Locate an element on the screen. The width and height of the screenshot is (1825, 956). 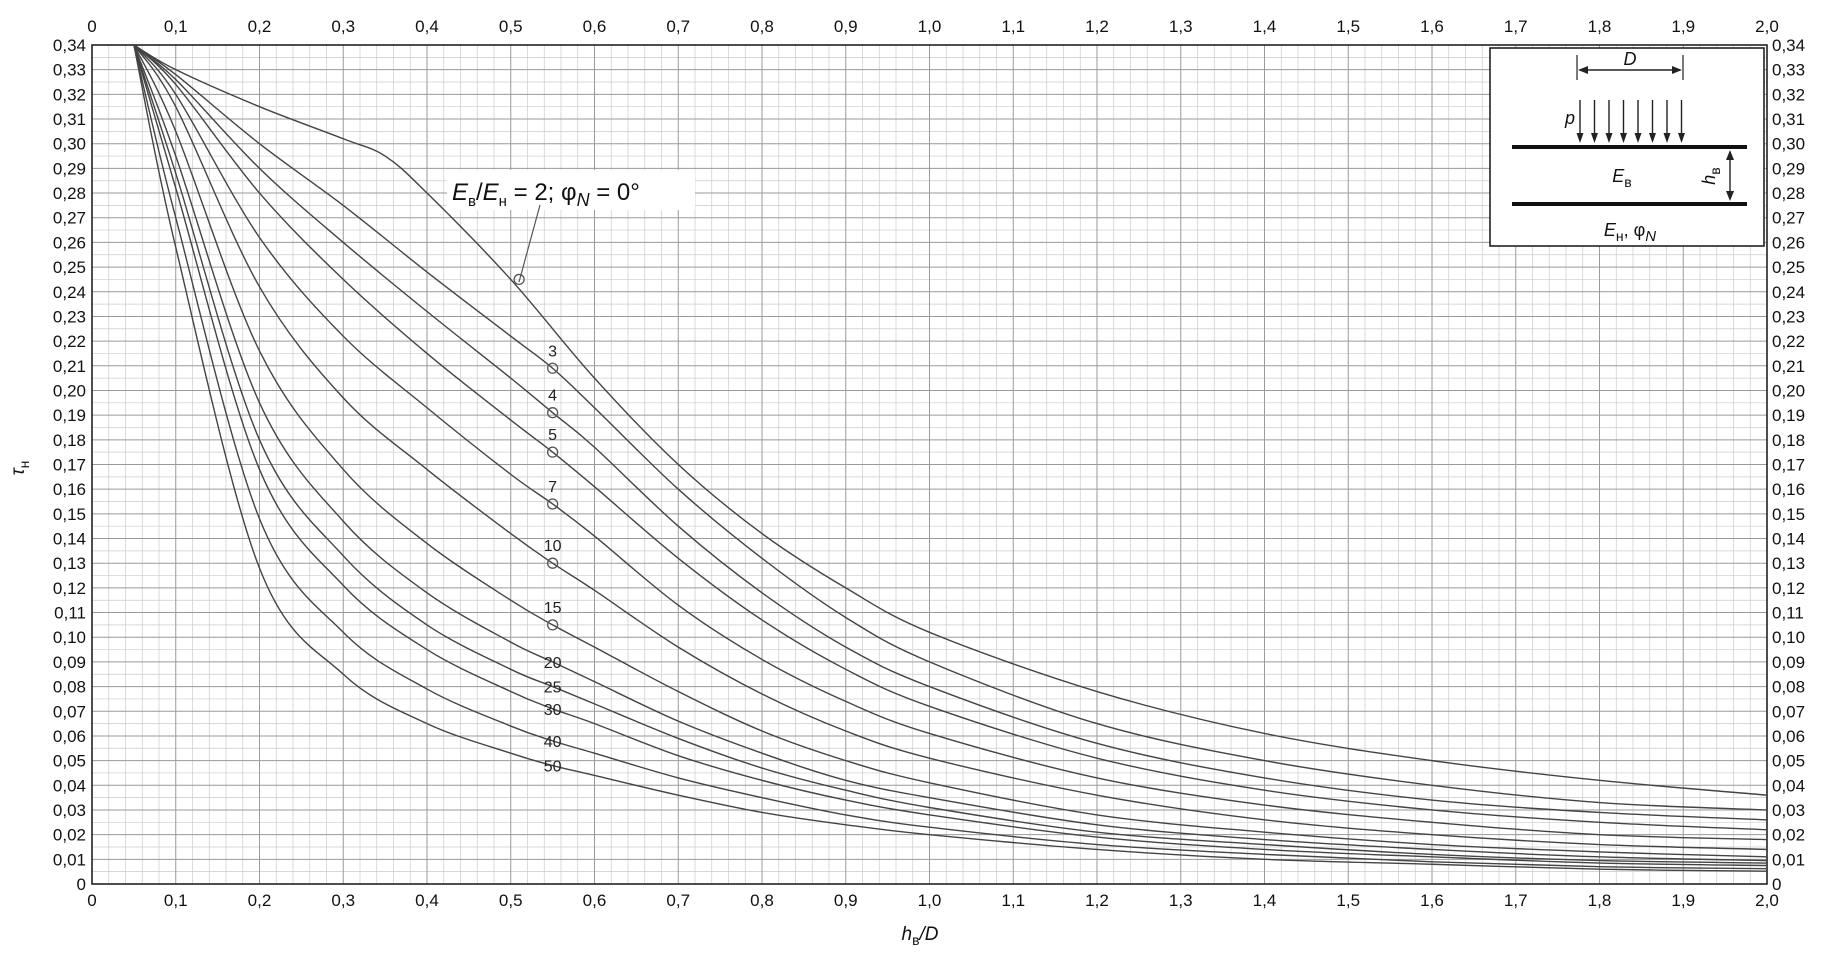
x-tick-label-top: 1,6 is located at coordinates (1432, 26).